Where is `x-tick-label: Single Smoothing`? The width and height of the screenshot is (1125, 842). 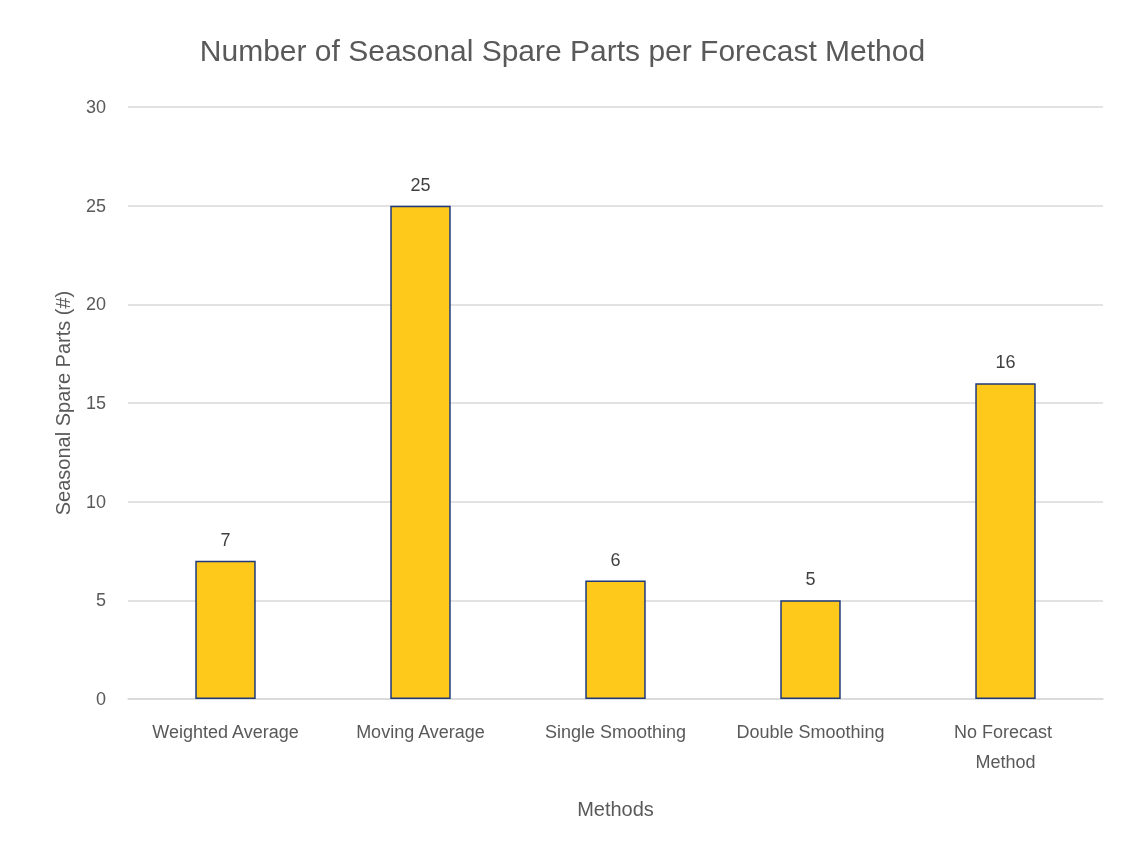
x-tick-label: Single Smoothing is located at coordinates (615, 732).